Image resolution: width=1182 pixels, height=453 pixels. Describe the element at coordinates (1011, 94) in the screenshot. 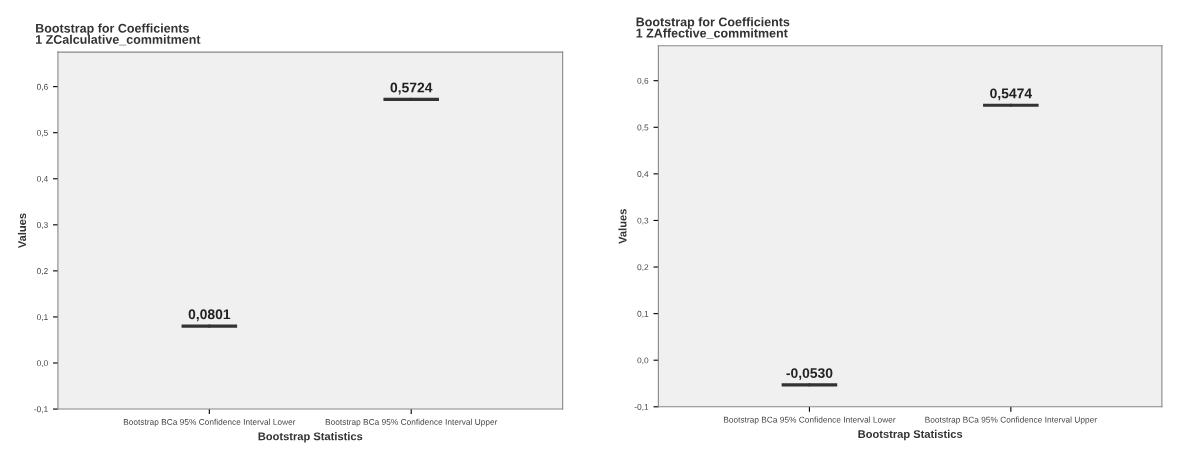

I see `text: 0,5474` at that location.